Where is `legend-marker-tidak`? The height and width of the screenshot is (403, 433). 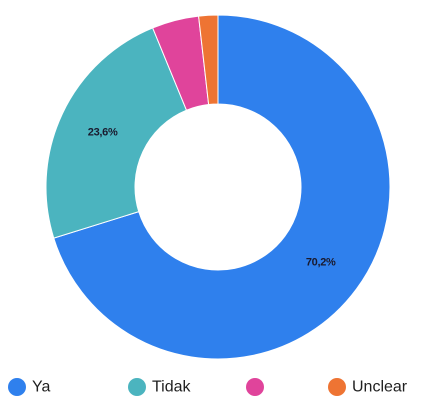 legend-marker-tidak is located at coordinates (137, 387).